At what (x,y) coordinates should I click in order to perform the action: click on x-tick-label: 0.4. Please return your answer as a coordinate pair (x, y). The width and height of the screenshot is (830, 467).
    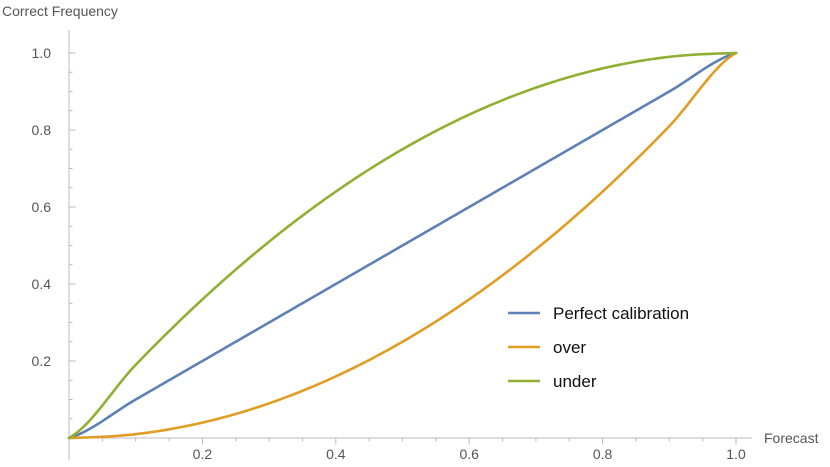
    Looking at the image, I should click on (336, 454).